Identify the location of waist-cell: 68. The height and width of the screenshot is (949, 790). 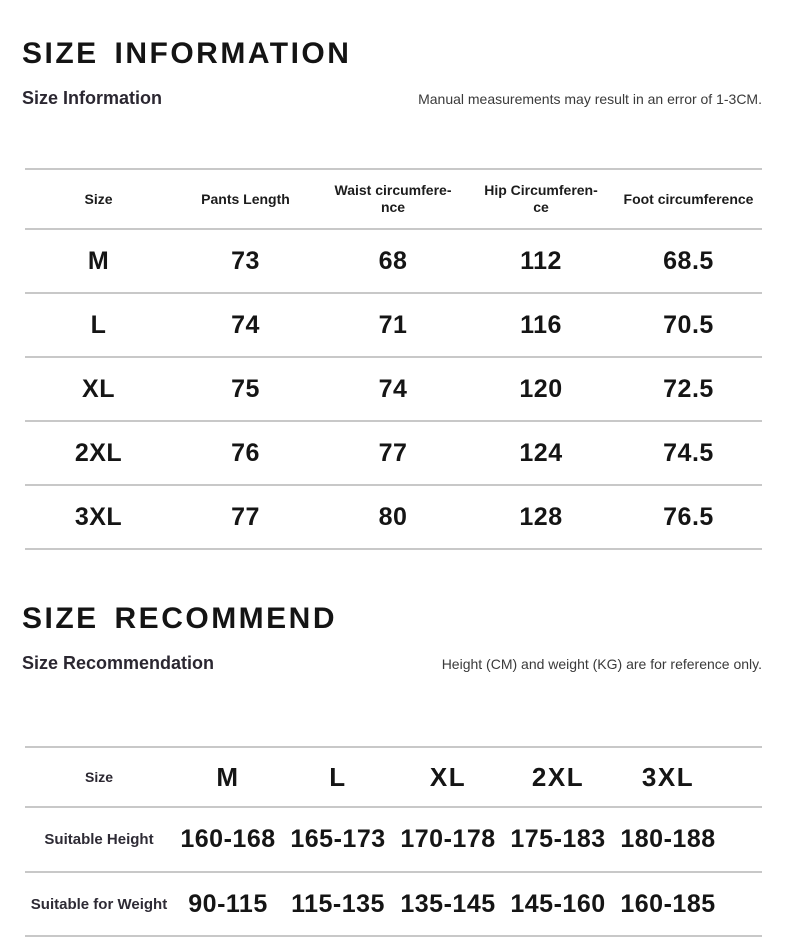
(393, 260).